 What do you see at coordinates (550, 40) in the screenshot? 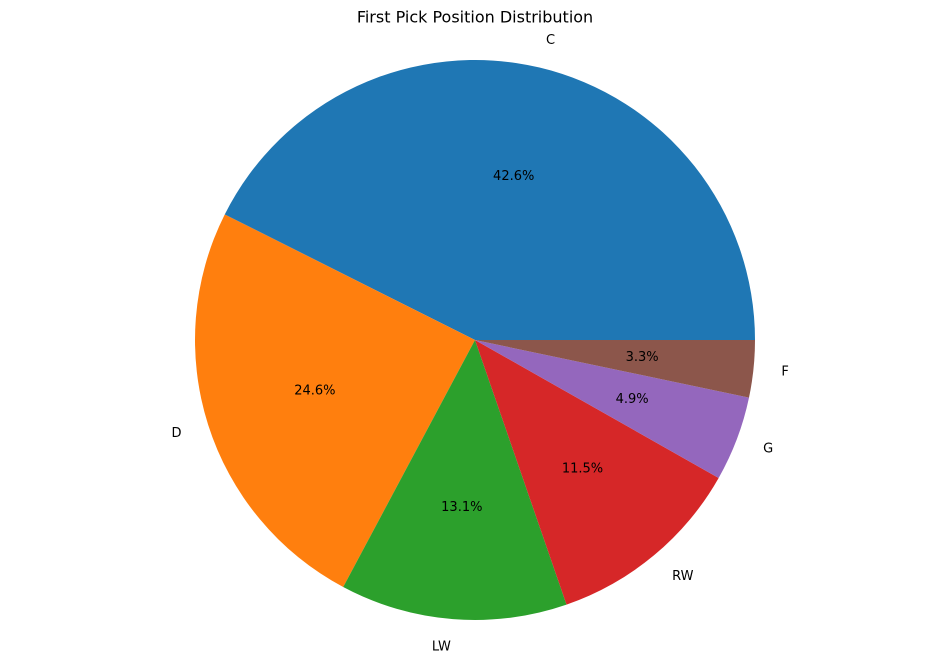
I see `slice-label: C` at bounding box center [550, 40].